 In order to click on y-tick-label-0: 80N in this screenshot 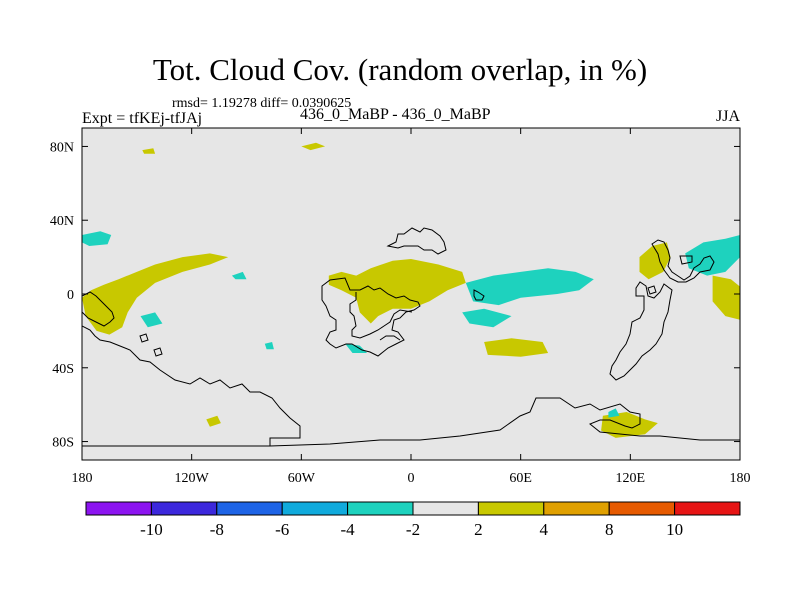, I will do `click(62, 147)`.